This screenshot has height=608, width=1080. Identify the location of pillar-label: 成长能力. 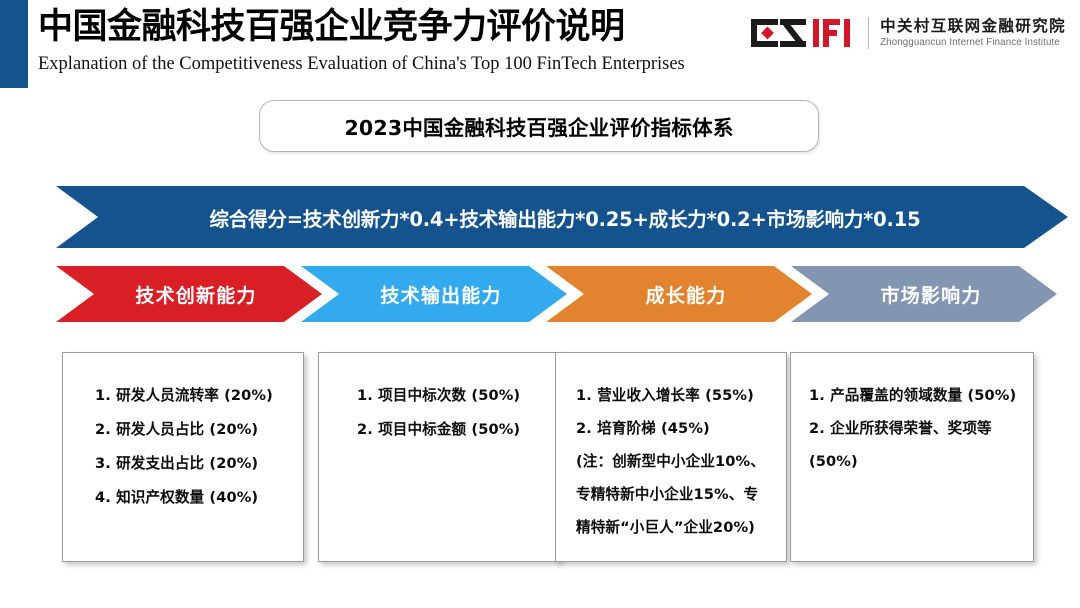
(686, 295).